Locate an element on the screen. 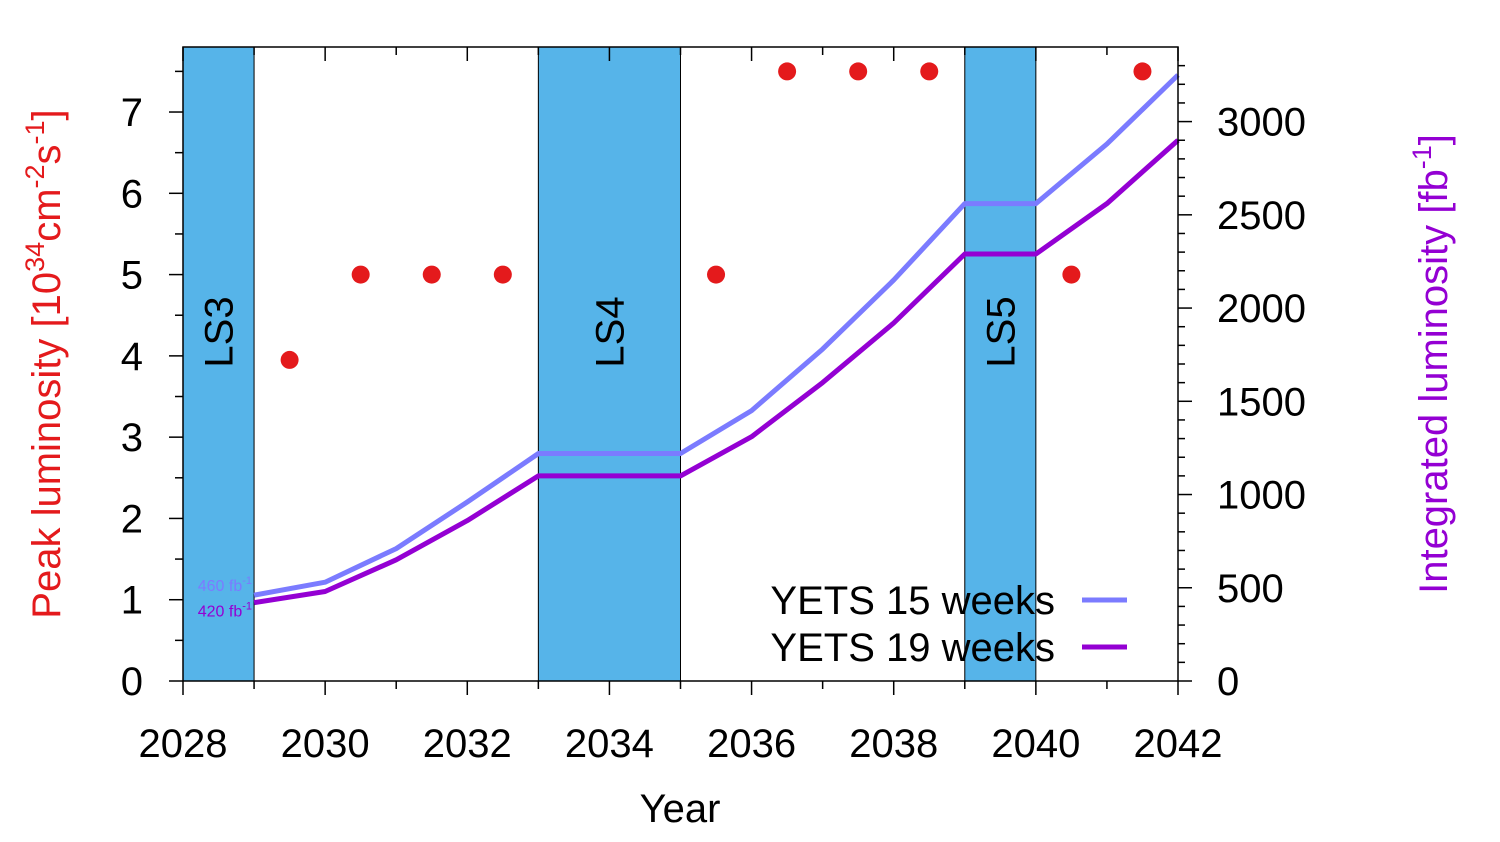 Image resolution: width=1500 pixels, height=842 pixels. shutdown-label-ls4: LS4 is located at coordinates (610, 331).